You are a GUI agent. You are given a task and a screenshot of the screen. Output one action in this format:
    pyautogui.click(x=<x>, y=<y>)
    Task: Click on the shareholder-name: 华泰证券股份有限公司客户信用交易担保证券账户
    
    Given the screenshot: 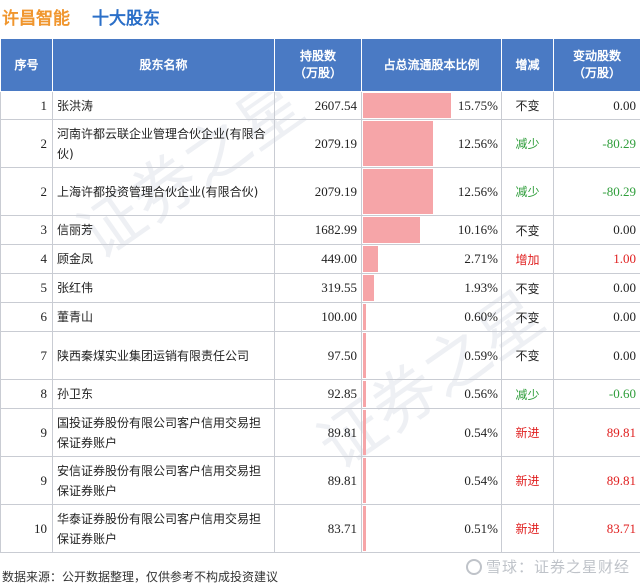 What is the action you would take?
    pyautogui.click(x=163, y=528)
    